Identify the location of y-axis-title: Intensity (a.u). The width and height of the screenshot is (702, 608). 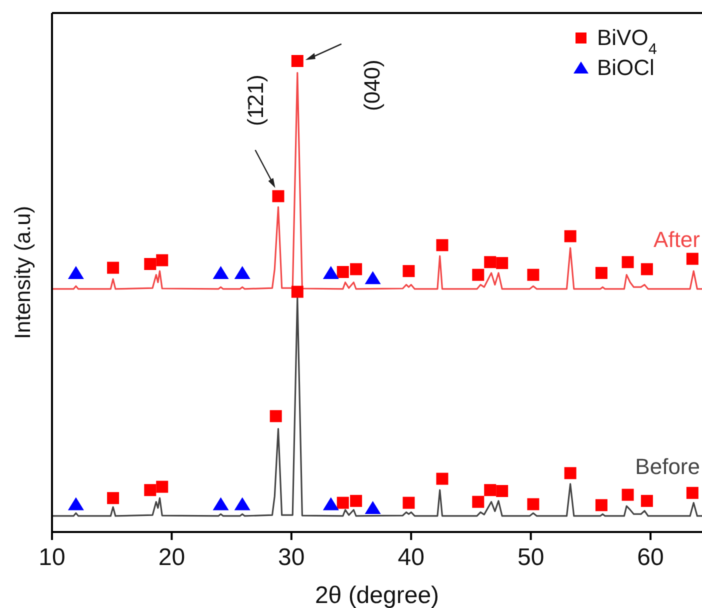
(22, 273).